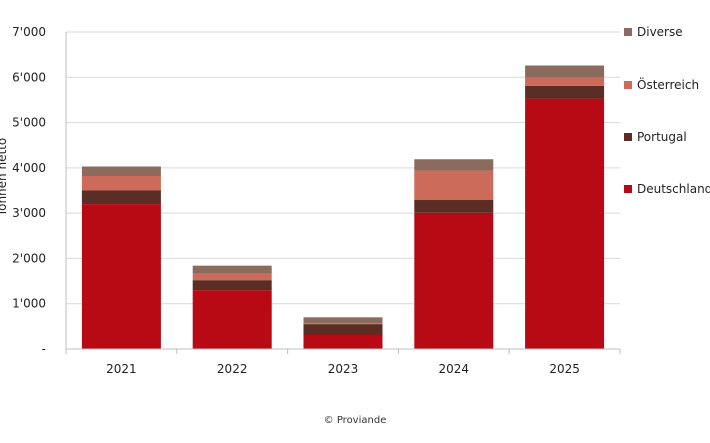  Describe the element at coordinates (121, 183) in the screenshot. I see `bar-segment-österreich-2021` at that location.